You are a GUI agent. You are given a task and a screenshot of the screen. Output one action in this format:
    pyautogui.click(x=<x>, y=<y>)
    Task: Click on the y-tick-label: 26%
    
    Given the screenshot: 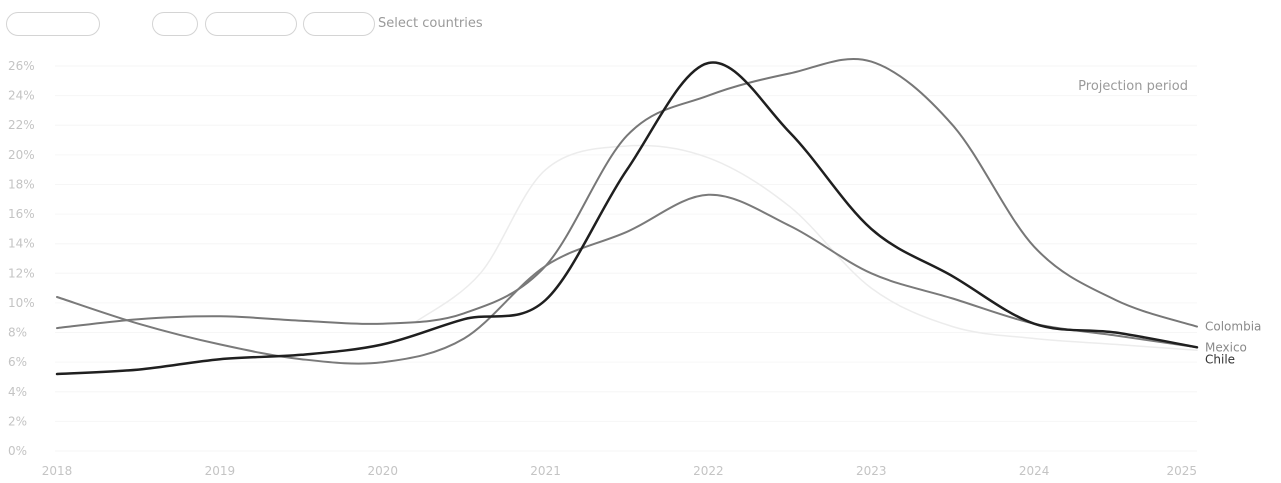 What is the action you would take?
    pyautogui.click(x=21, y=66)
    